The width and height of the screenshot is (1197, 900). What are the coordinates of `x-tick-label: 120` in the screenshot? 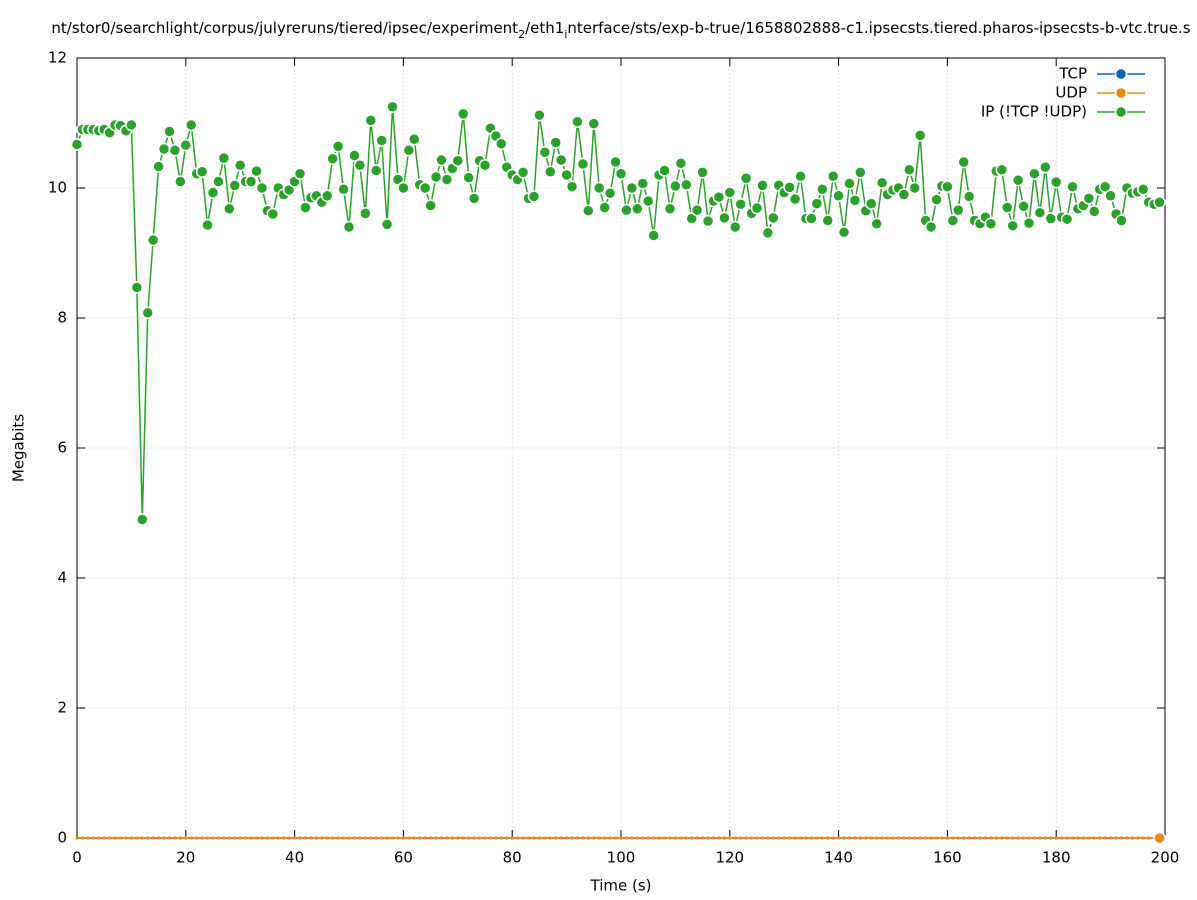 It's located at (729, 858).